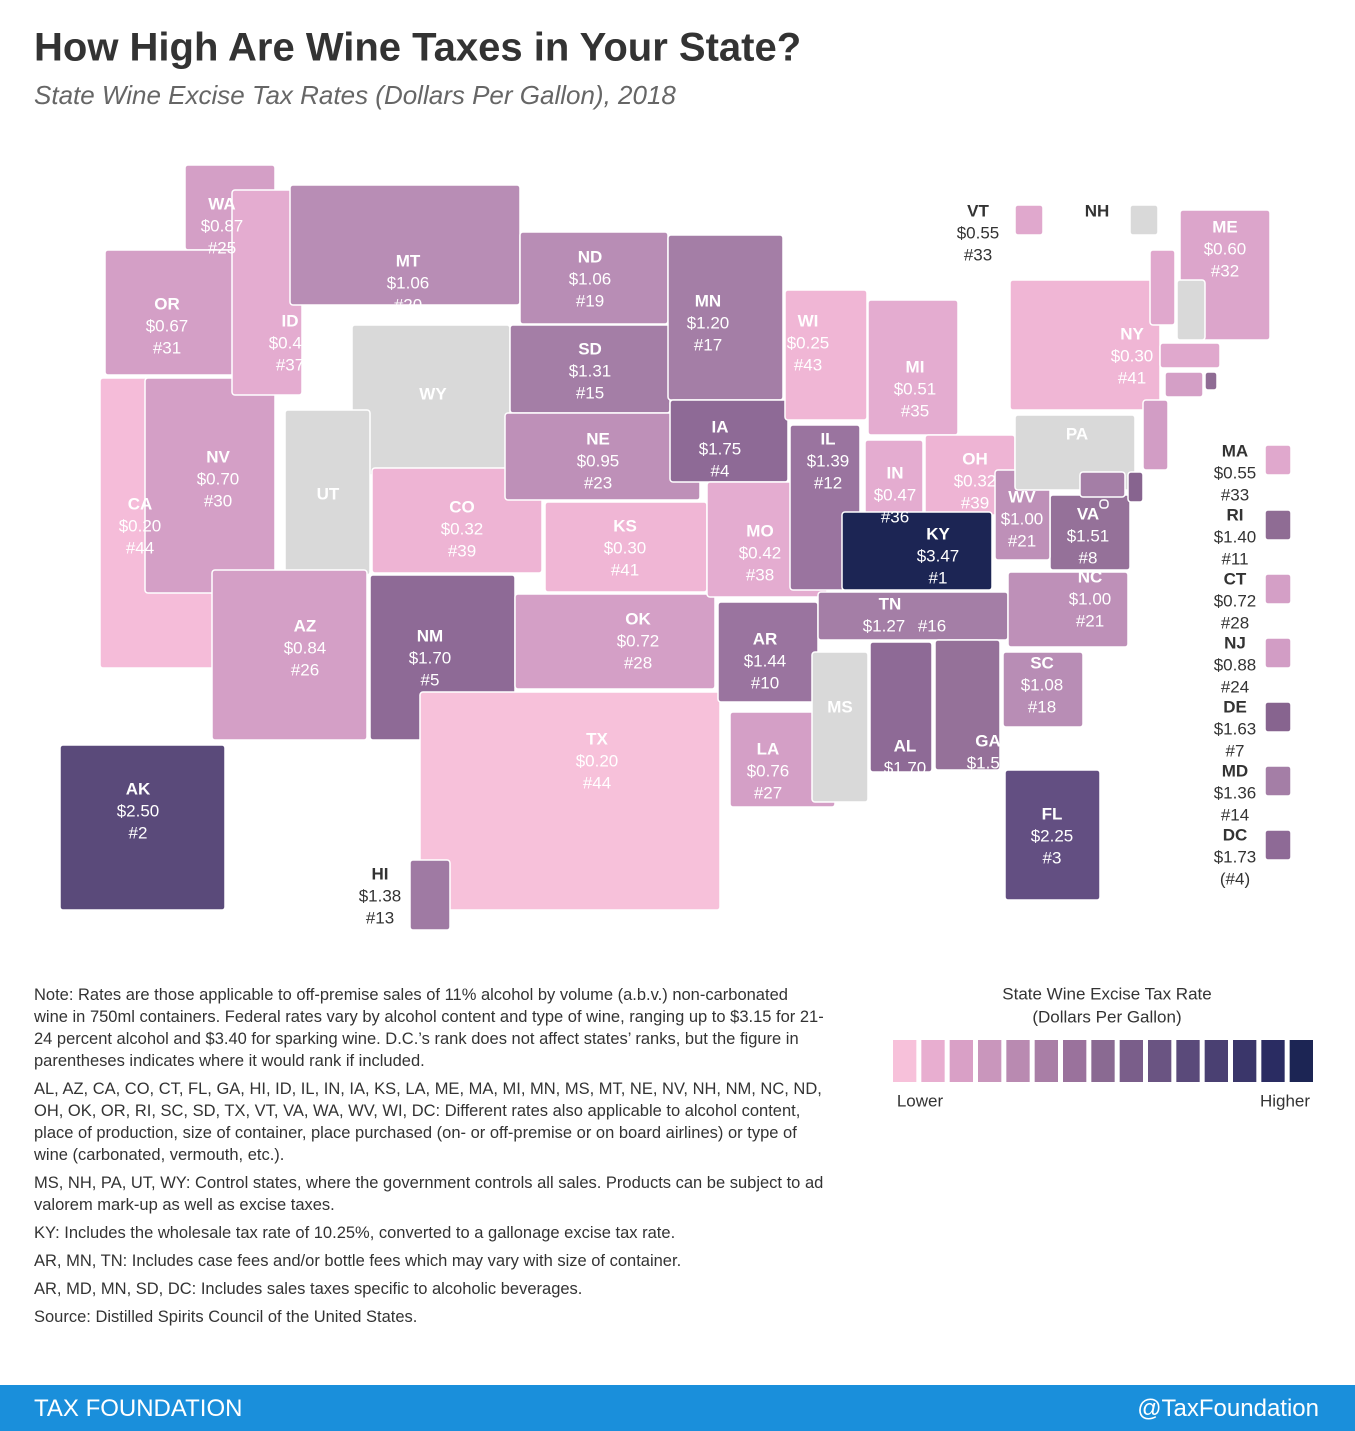 The image size is (1355, 1431). I want to click on state-value: $2.50, so click(138, 810).